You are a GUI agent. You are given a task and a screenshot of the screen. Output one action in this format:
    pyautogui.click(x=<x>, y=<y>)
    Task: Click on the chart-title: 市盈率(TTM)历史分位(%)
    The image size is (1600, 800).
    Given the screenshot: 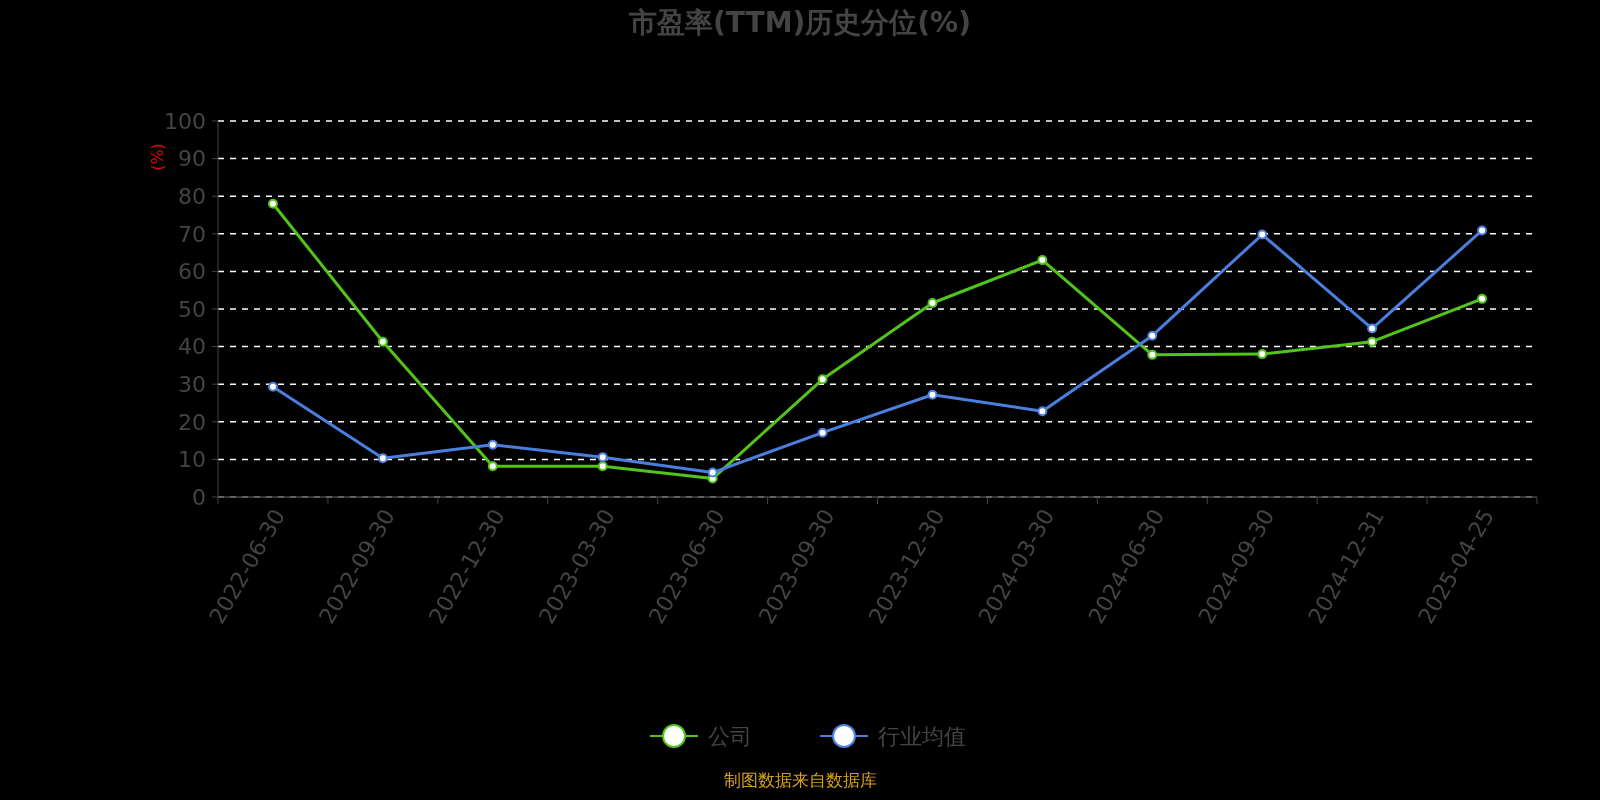 What is the action you would take?
    pyautogui.click(x=799, y=22)
    